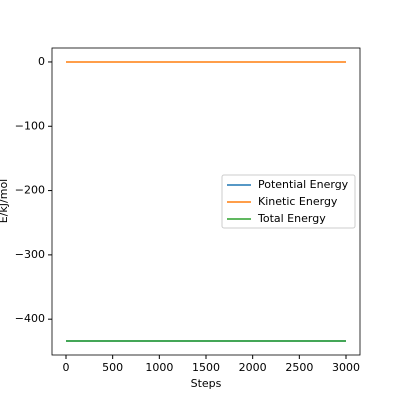  Describe the element at coordinates (291, 218) in the screenshot. I see `legend-label: Total Energy` at that location.